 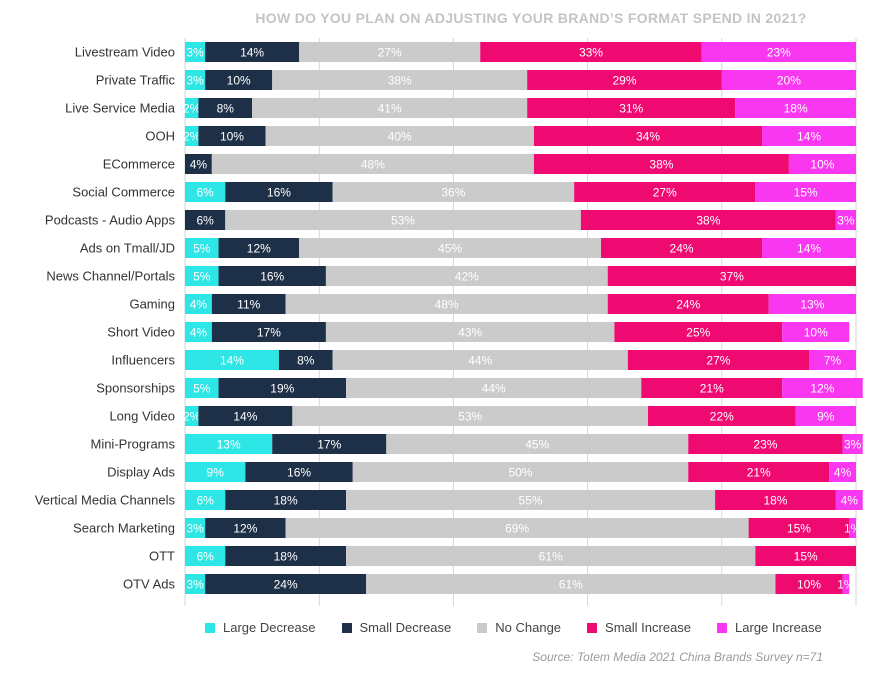 I want to click on legend-item-small-decrease: Small Decrease, so click(x=396, y=627).